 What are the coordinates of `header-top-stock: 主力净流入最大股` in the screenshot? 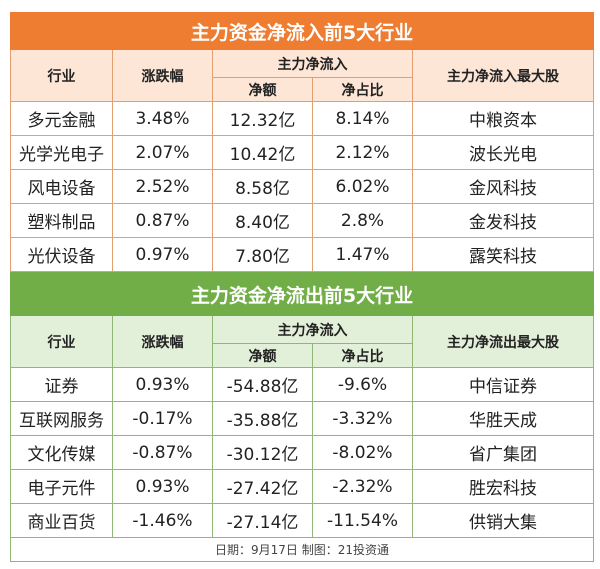 It's located at (503, 75).